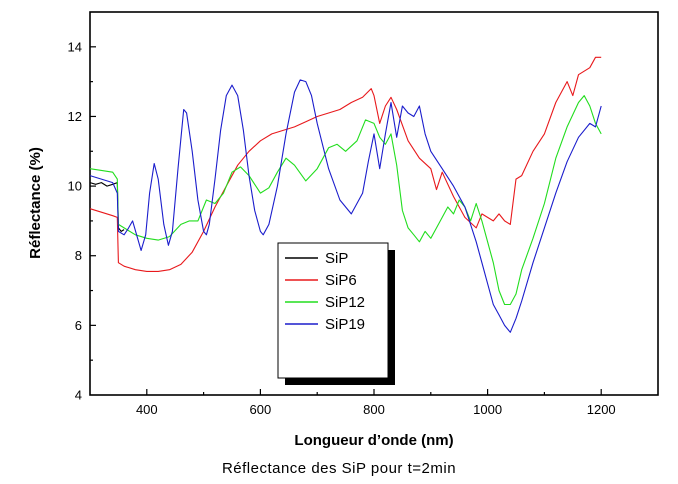 The height and width of the screenshot is (484, 678). What do you see at coordinates (75, 116) in the screenshot?
I see `y-tick-label: 12` at bounding box center [75, 116].